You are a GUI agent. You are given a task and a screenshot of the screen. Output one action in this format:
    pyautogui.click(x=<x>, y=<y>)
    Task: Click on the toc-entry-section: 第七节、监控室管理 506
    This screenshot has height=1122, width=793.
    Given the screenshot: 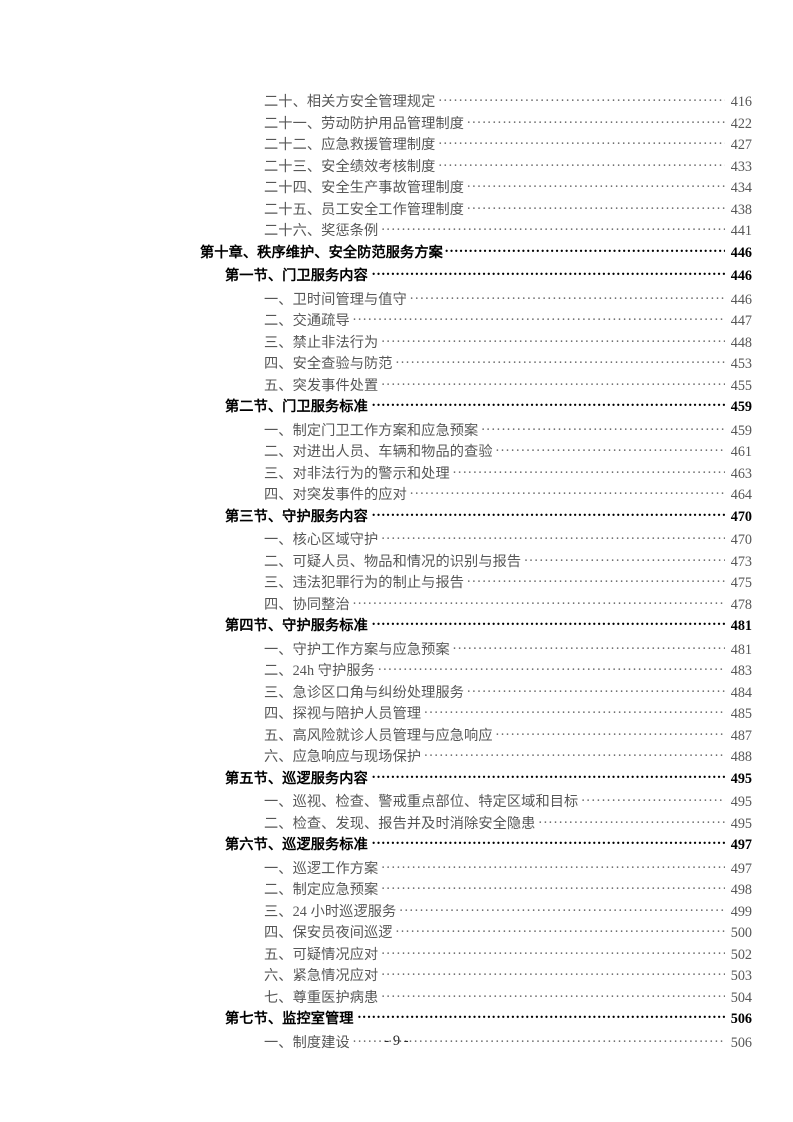 What is the action you would take?
    pyautogui.click(x=396, y=1019)
    